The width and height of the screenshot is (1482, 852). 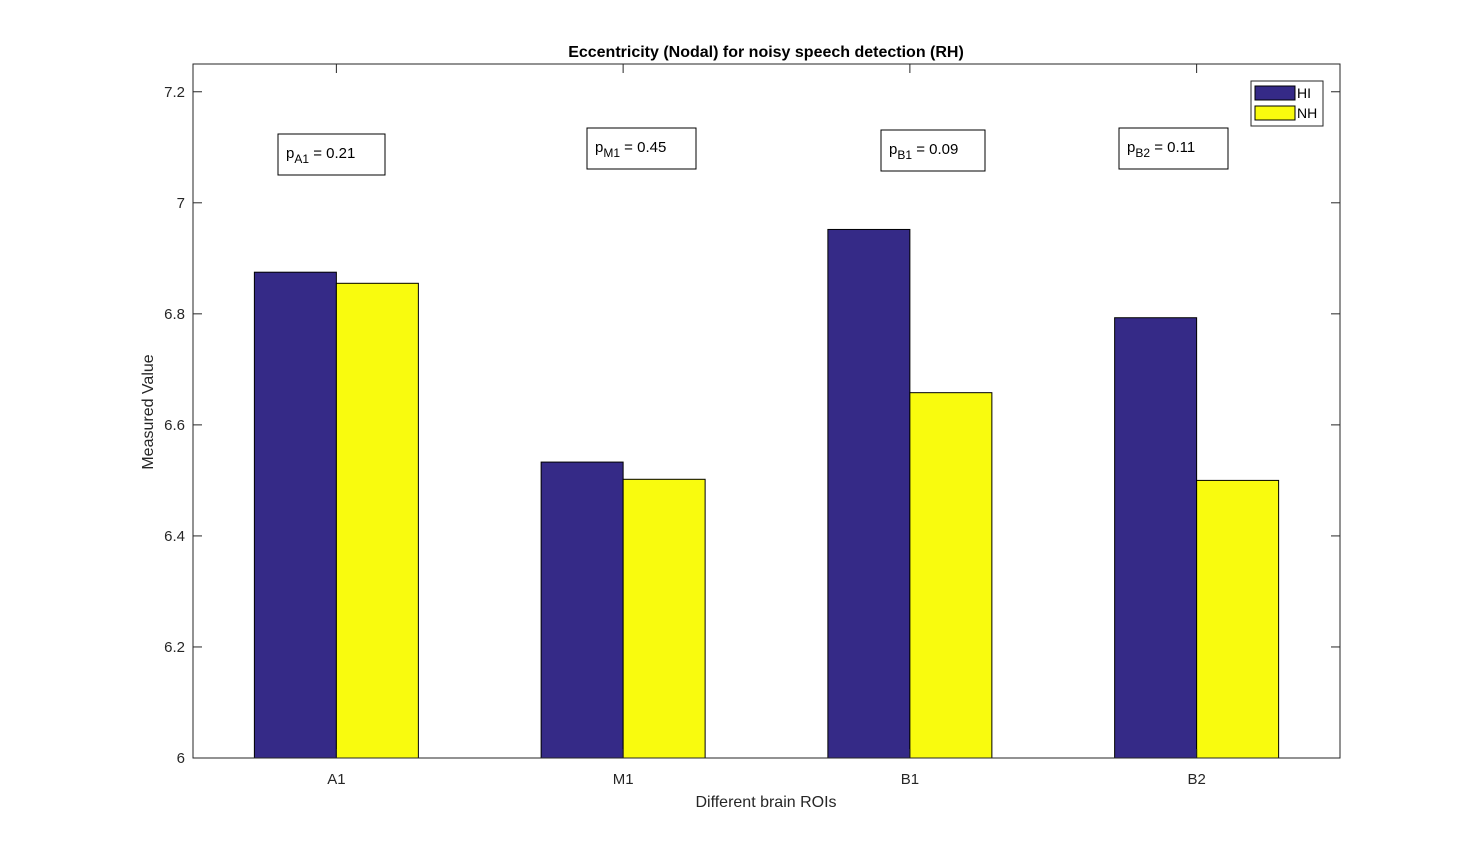 I want to click on y-tick-label: 6.8, so click(x=174, y=314).